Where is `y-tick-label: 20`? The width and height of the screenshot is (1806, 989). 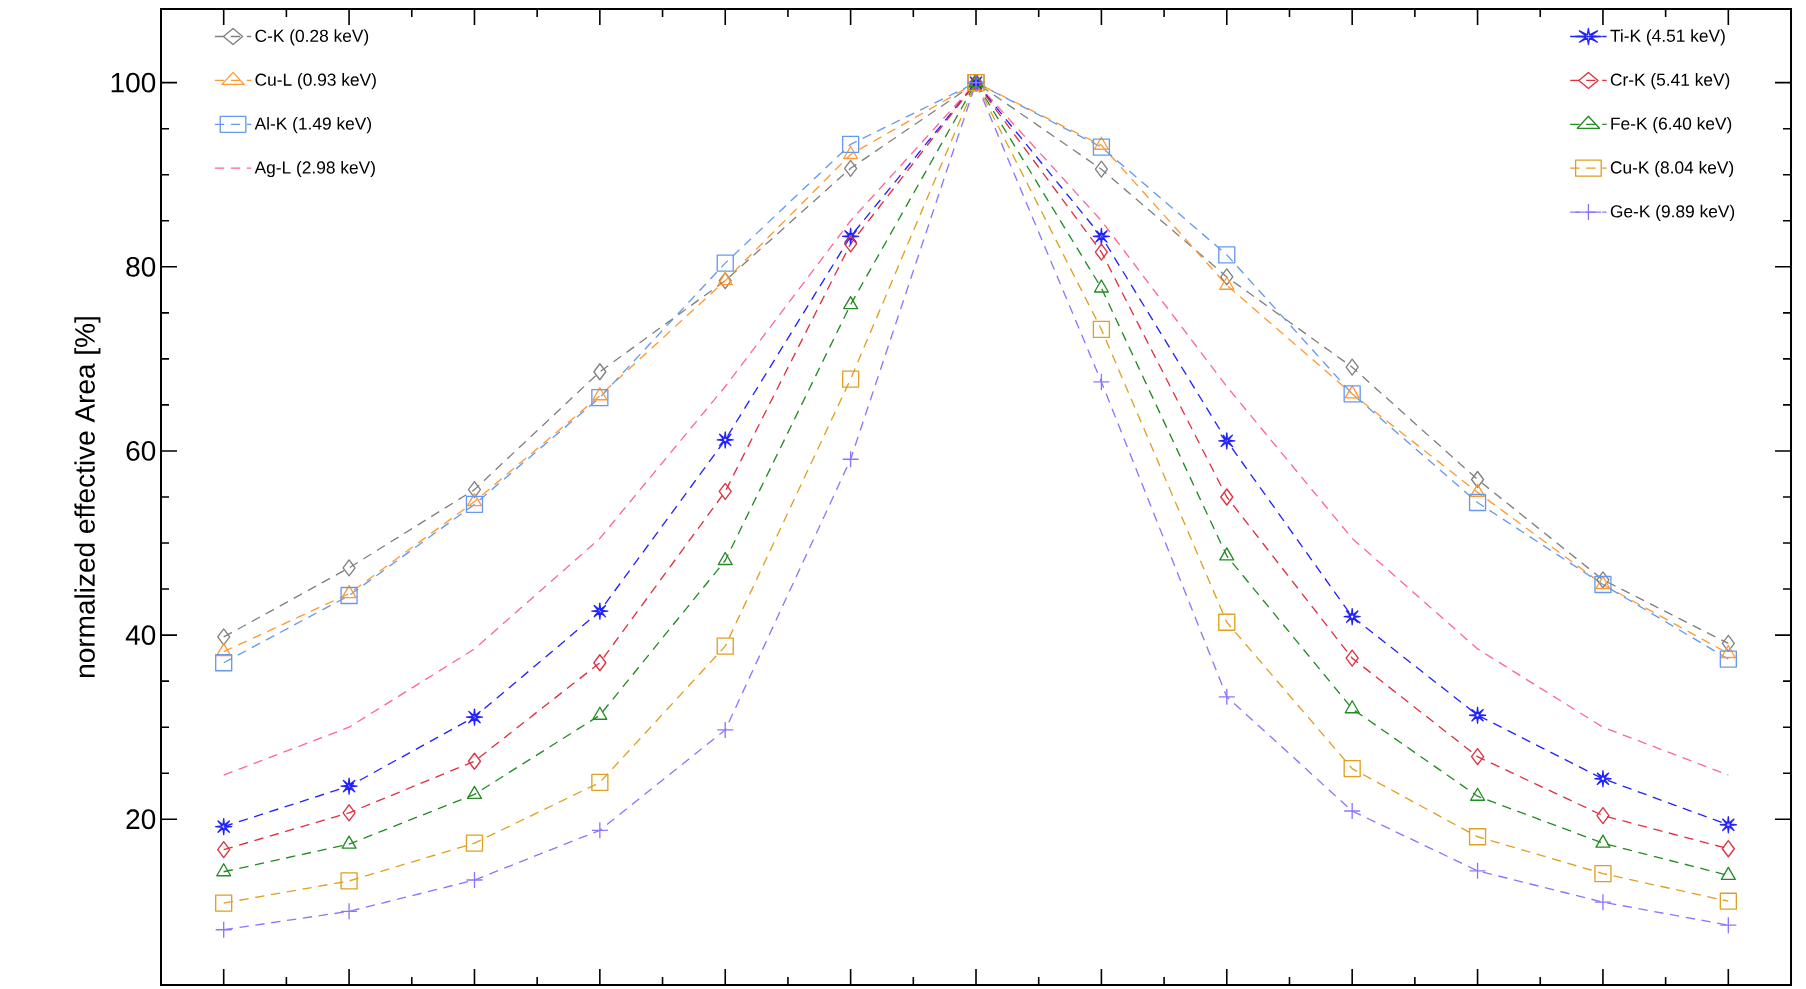
y-tick-label: 20 is located at coordinates (141, 819).